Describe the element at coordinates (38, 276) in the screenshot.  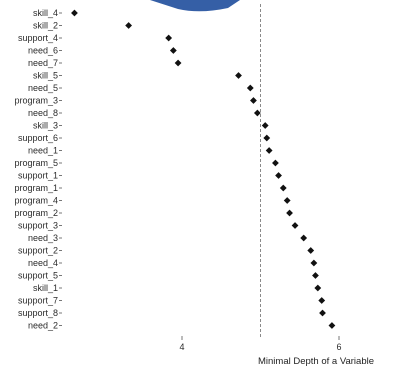
I see `y-tick-label: support_5` at that location.